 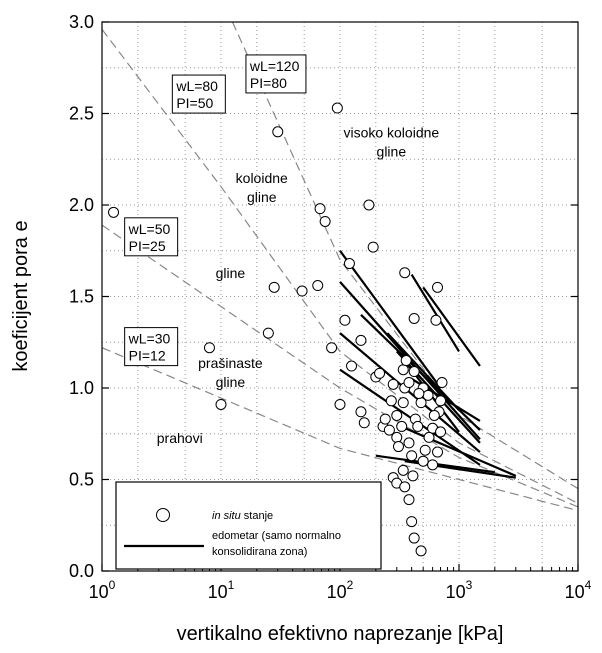 I want to click on legend-box, so click(x=248, y=525).